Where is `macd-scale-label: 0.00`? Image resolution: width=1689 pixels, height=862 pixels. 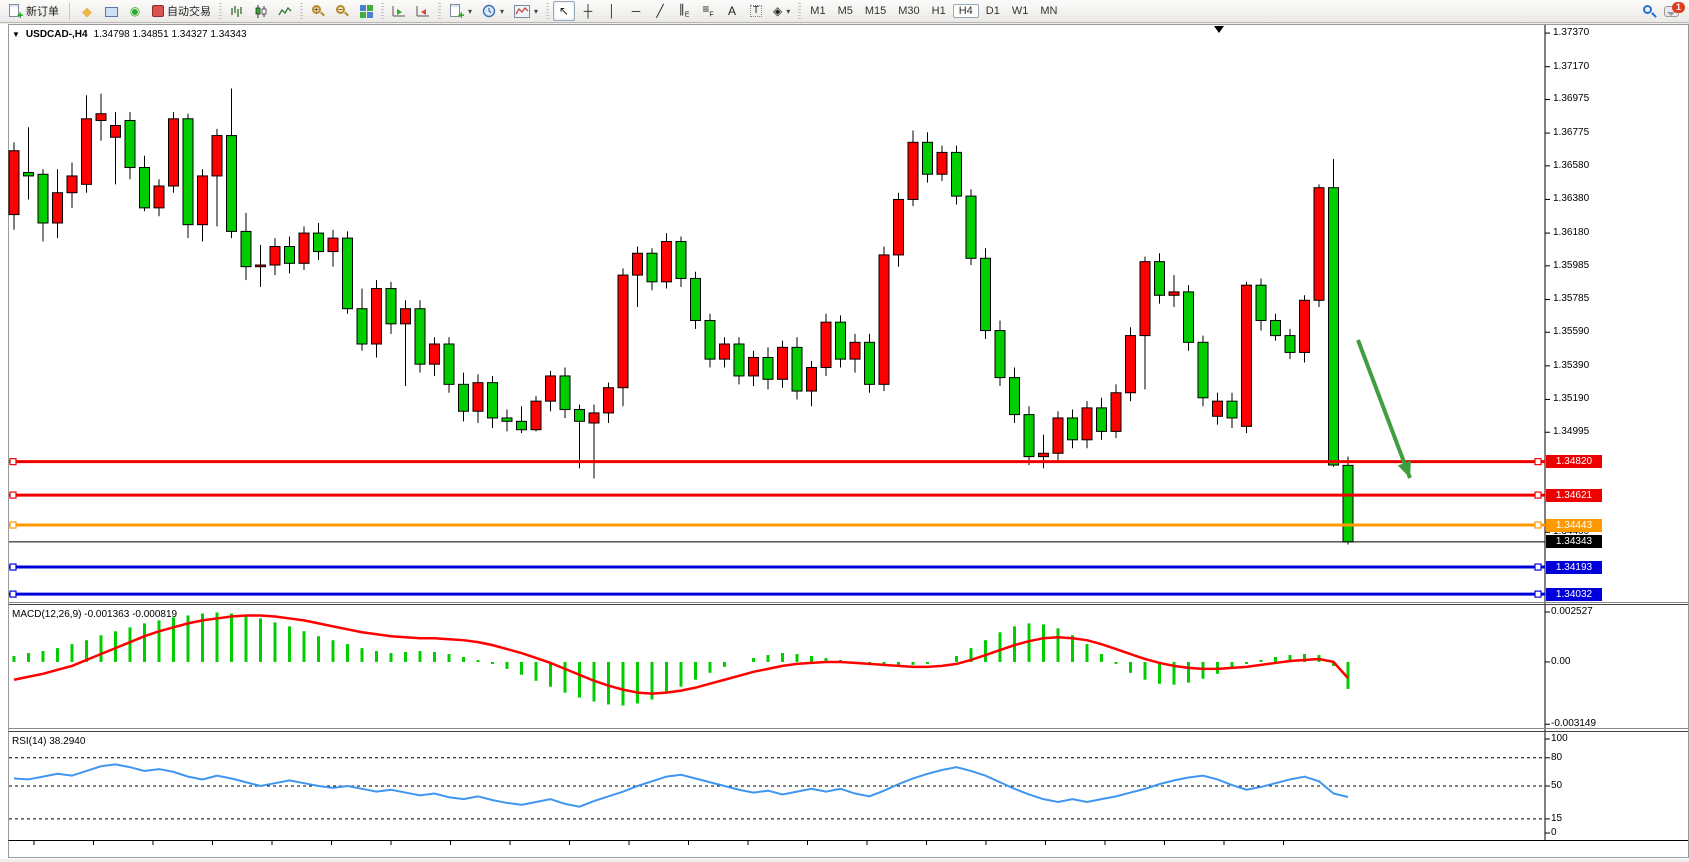 macd-scale-label: 0.00 is located at coordinates (1561, 661).